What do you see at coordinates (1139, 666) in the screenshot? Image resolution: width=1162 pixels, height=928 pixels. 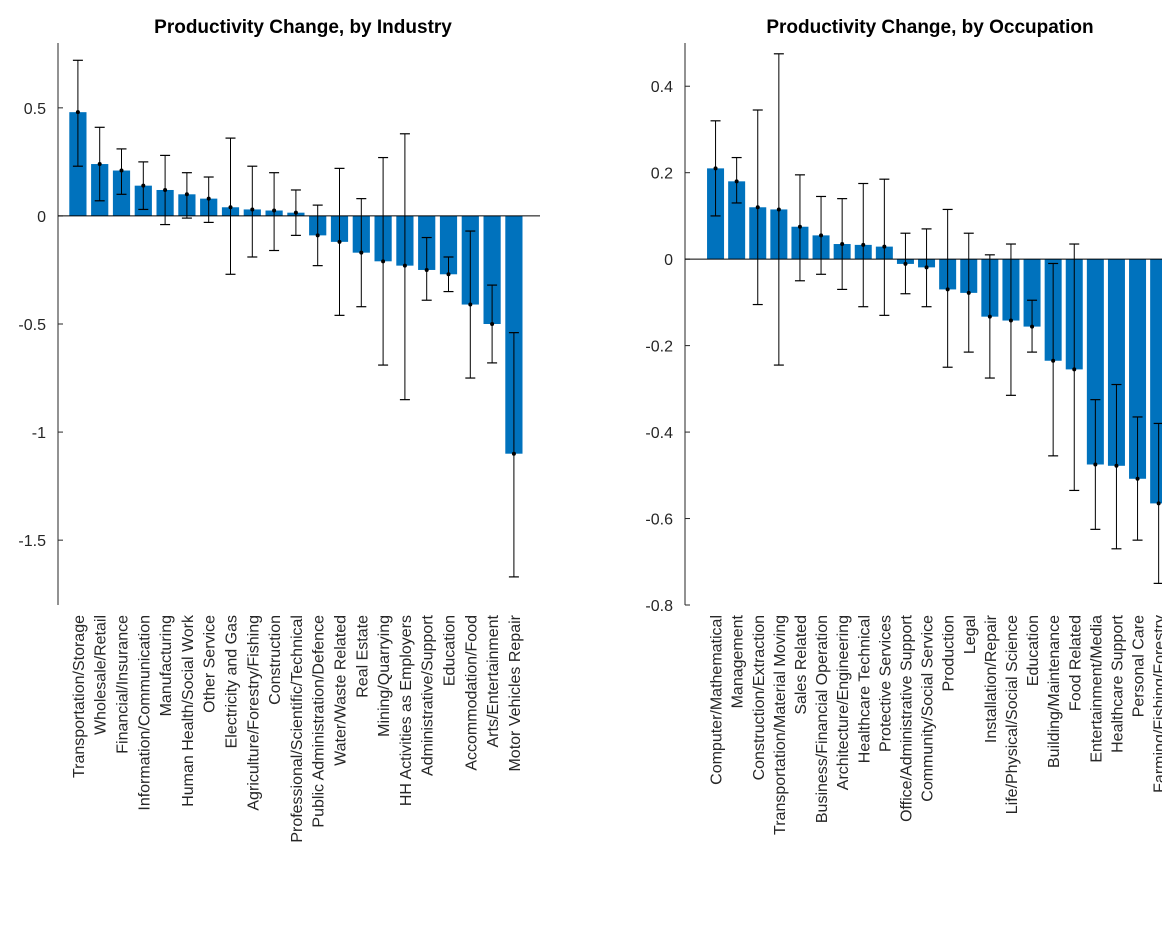 I see `category-label: Personal Care` at bounding box center [1139, 666].